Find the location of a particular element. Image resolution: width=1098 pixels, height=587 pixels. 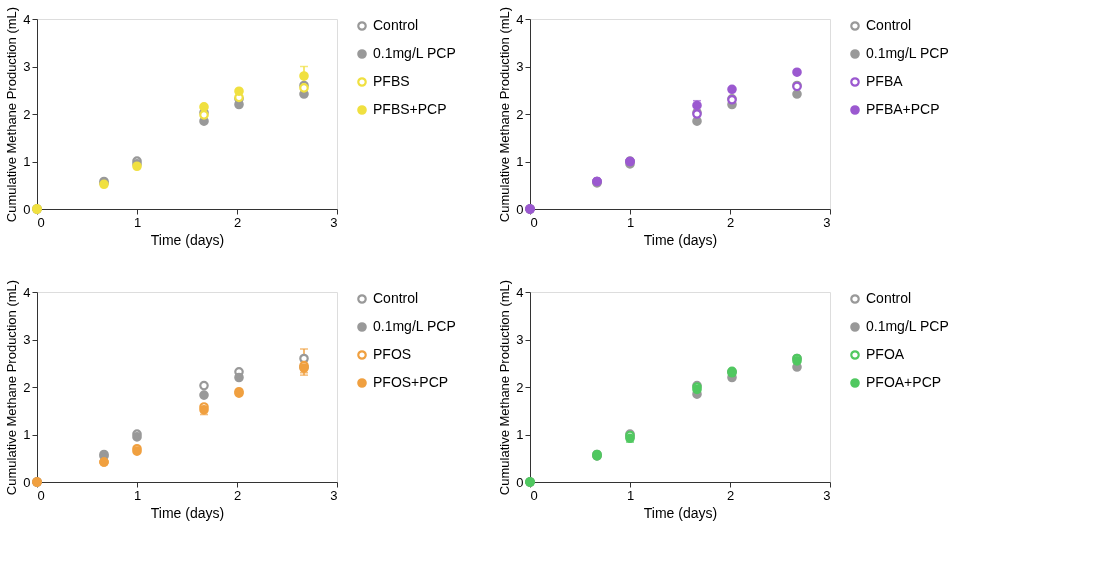

legend-label: PFBA+PCP is located at coordinates (903, 109).